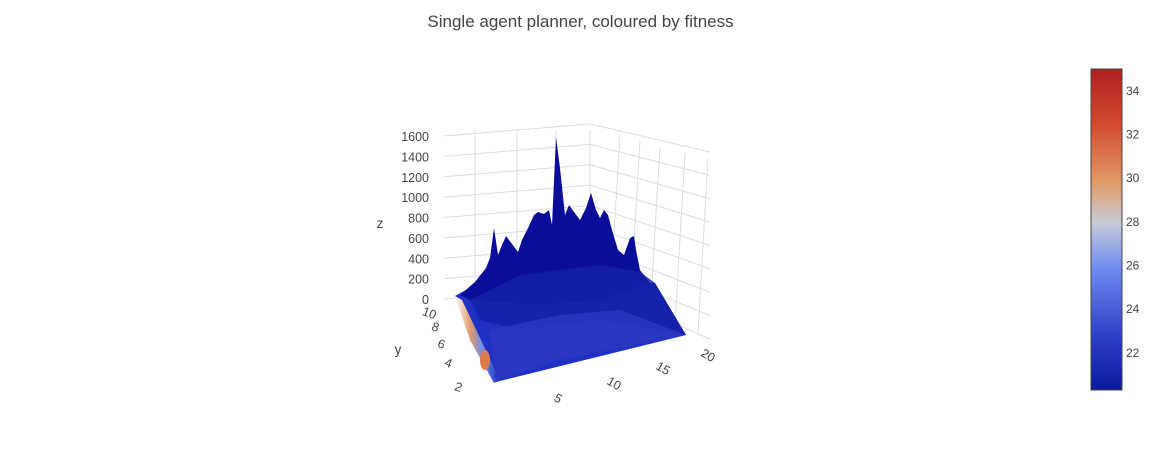  What do you see at coordinates (1133, 353) in the screenshot?
I see `colorbar-tick-label: 22` at bounding box center [1133, 353].